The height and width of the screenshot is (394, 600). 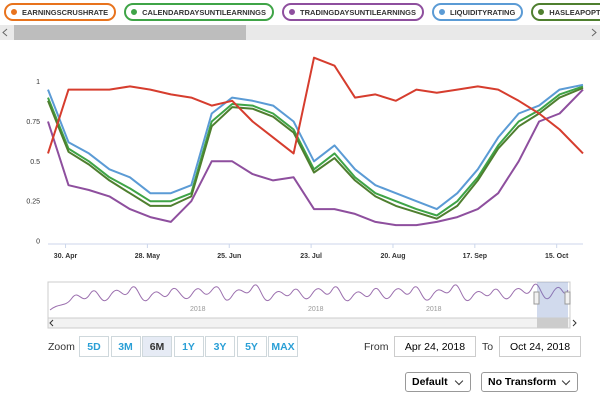 What do you see at coordinates (557, 256) in the screenshot?
I see `x-tick-label: 15. Oct` at bounding box center [557, 256].